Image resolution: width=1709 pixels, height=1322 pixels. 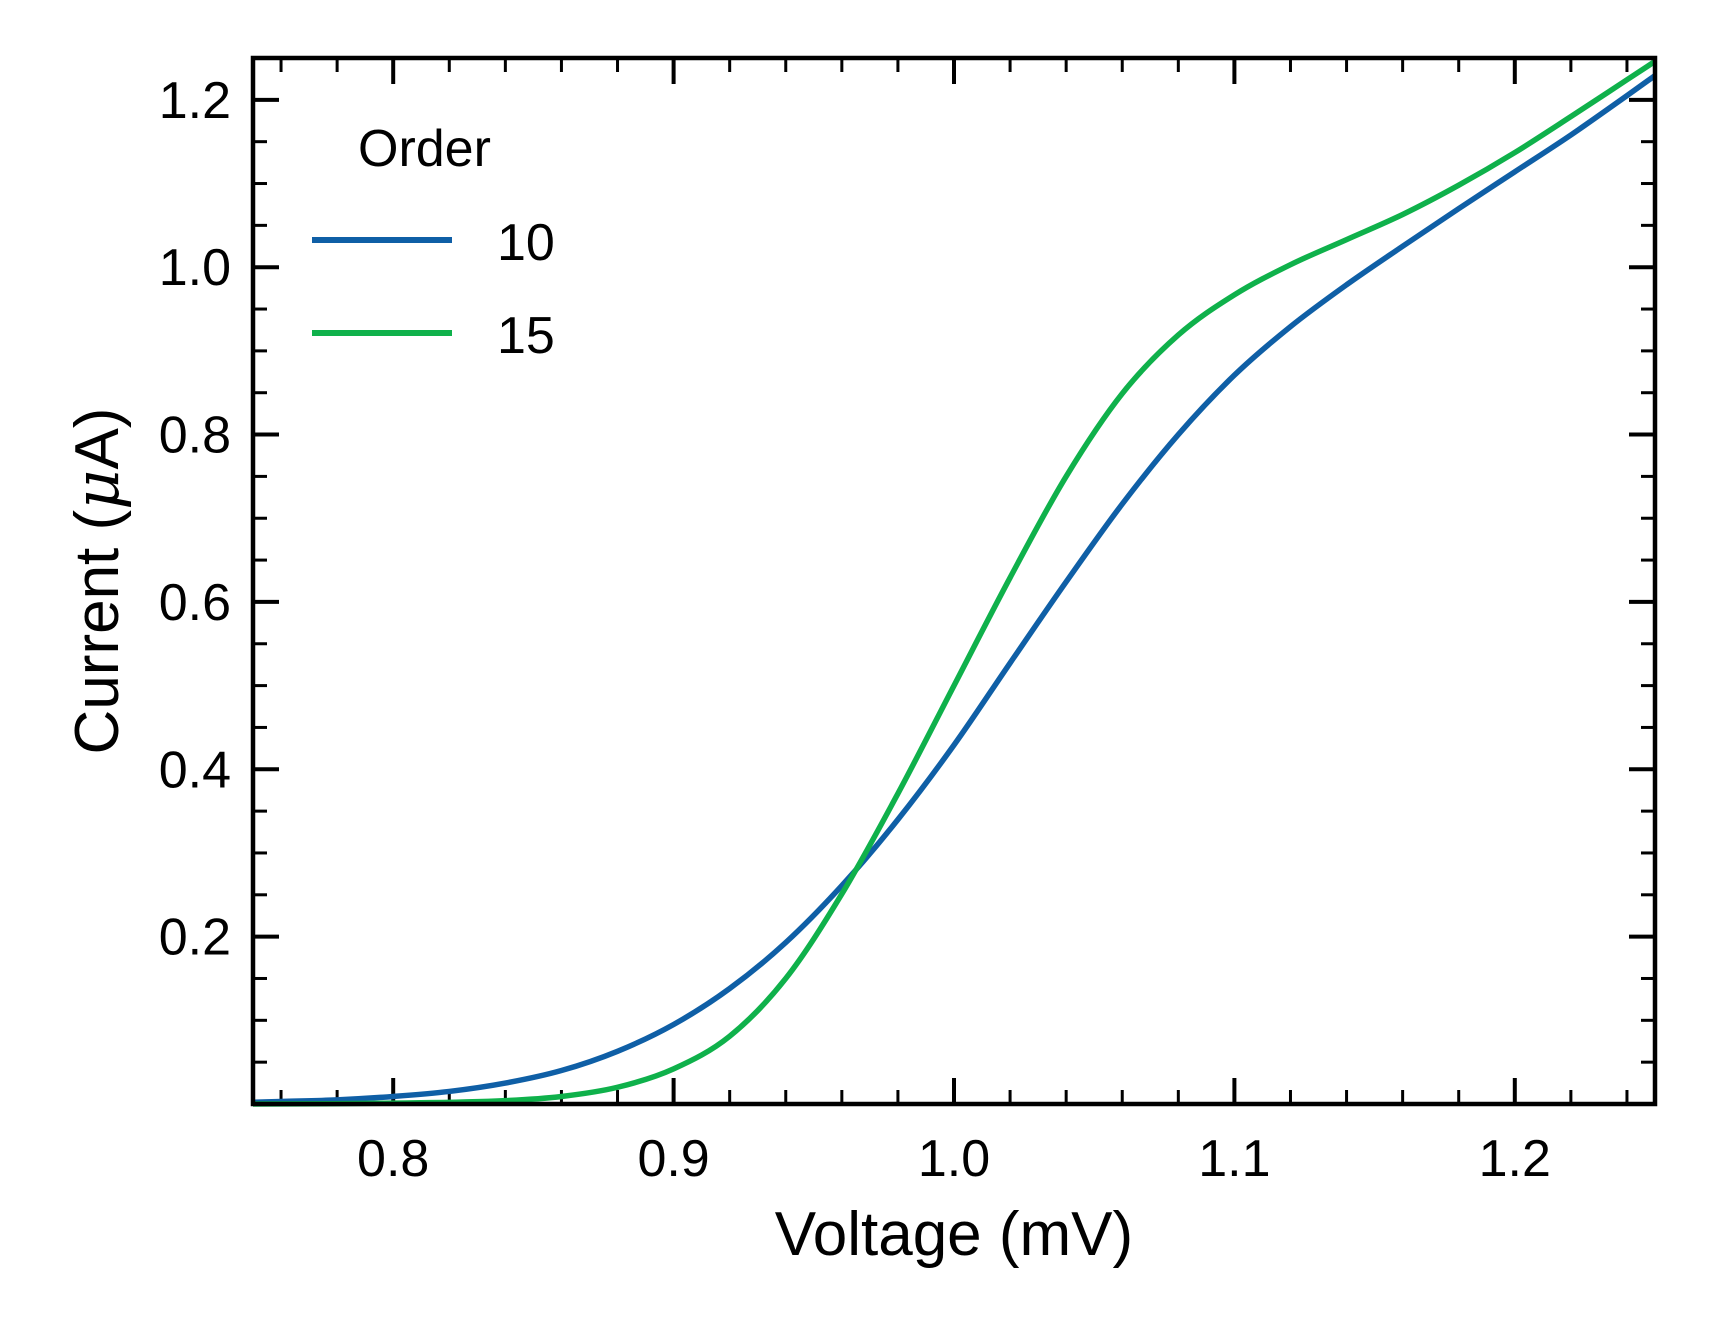 What do you see at coordinates (1234, 1159) in the screenshot?
I see `x-tick-label: 1.1` at bounding box center [1234, 1159].